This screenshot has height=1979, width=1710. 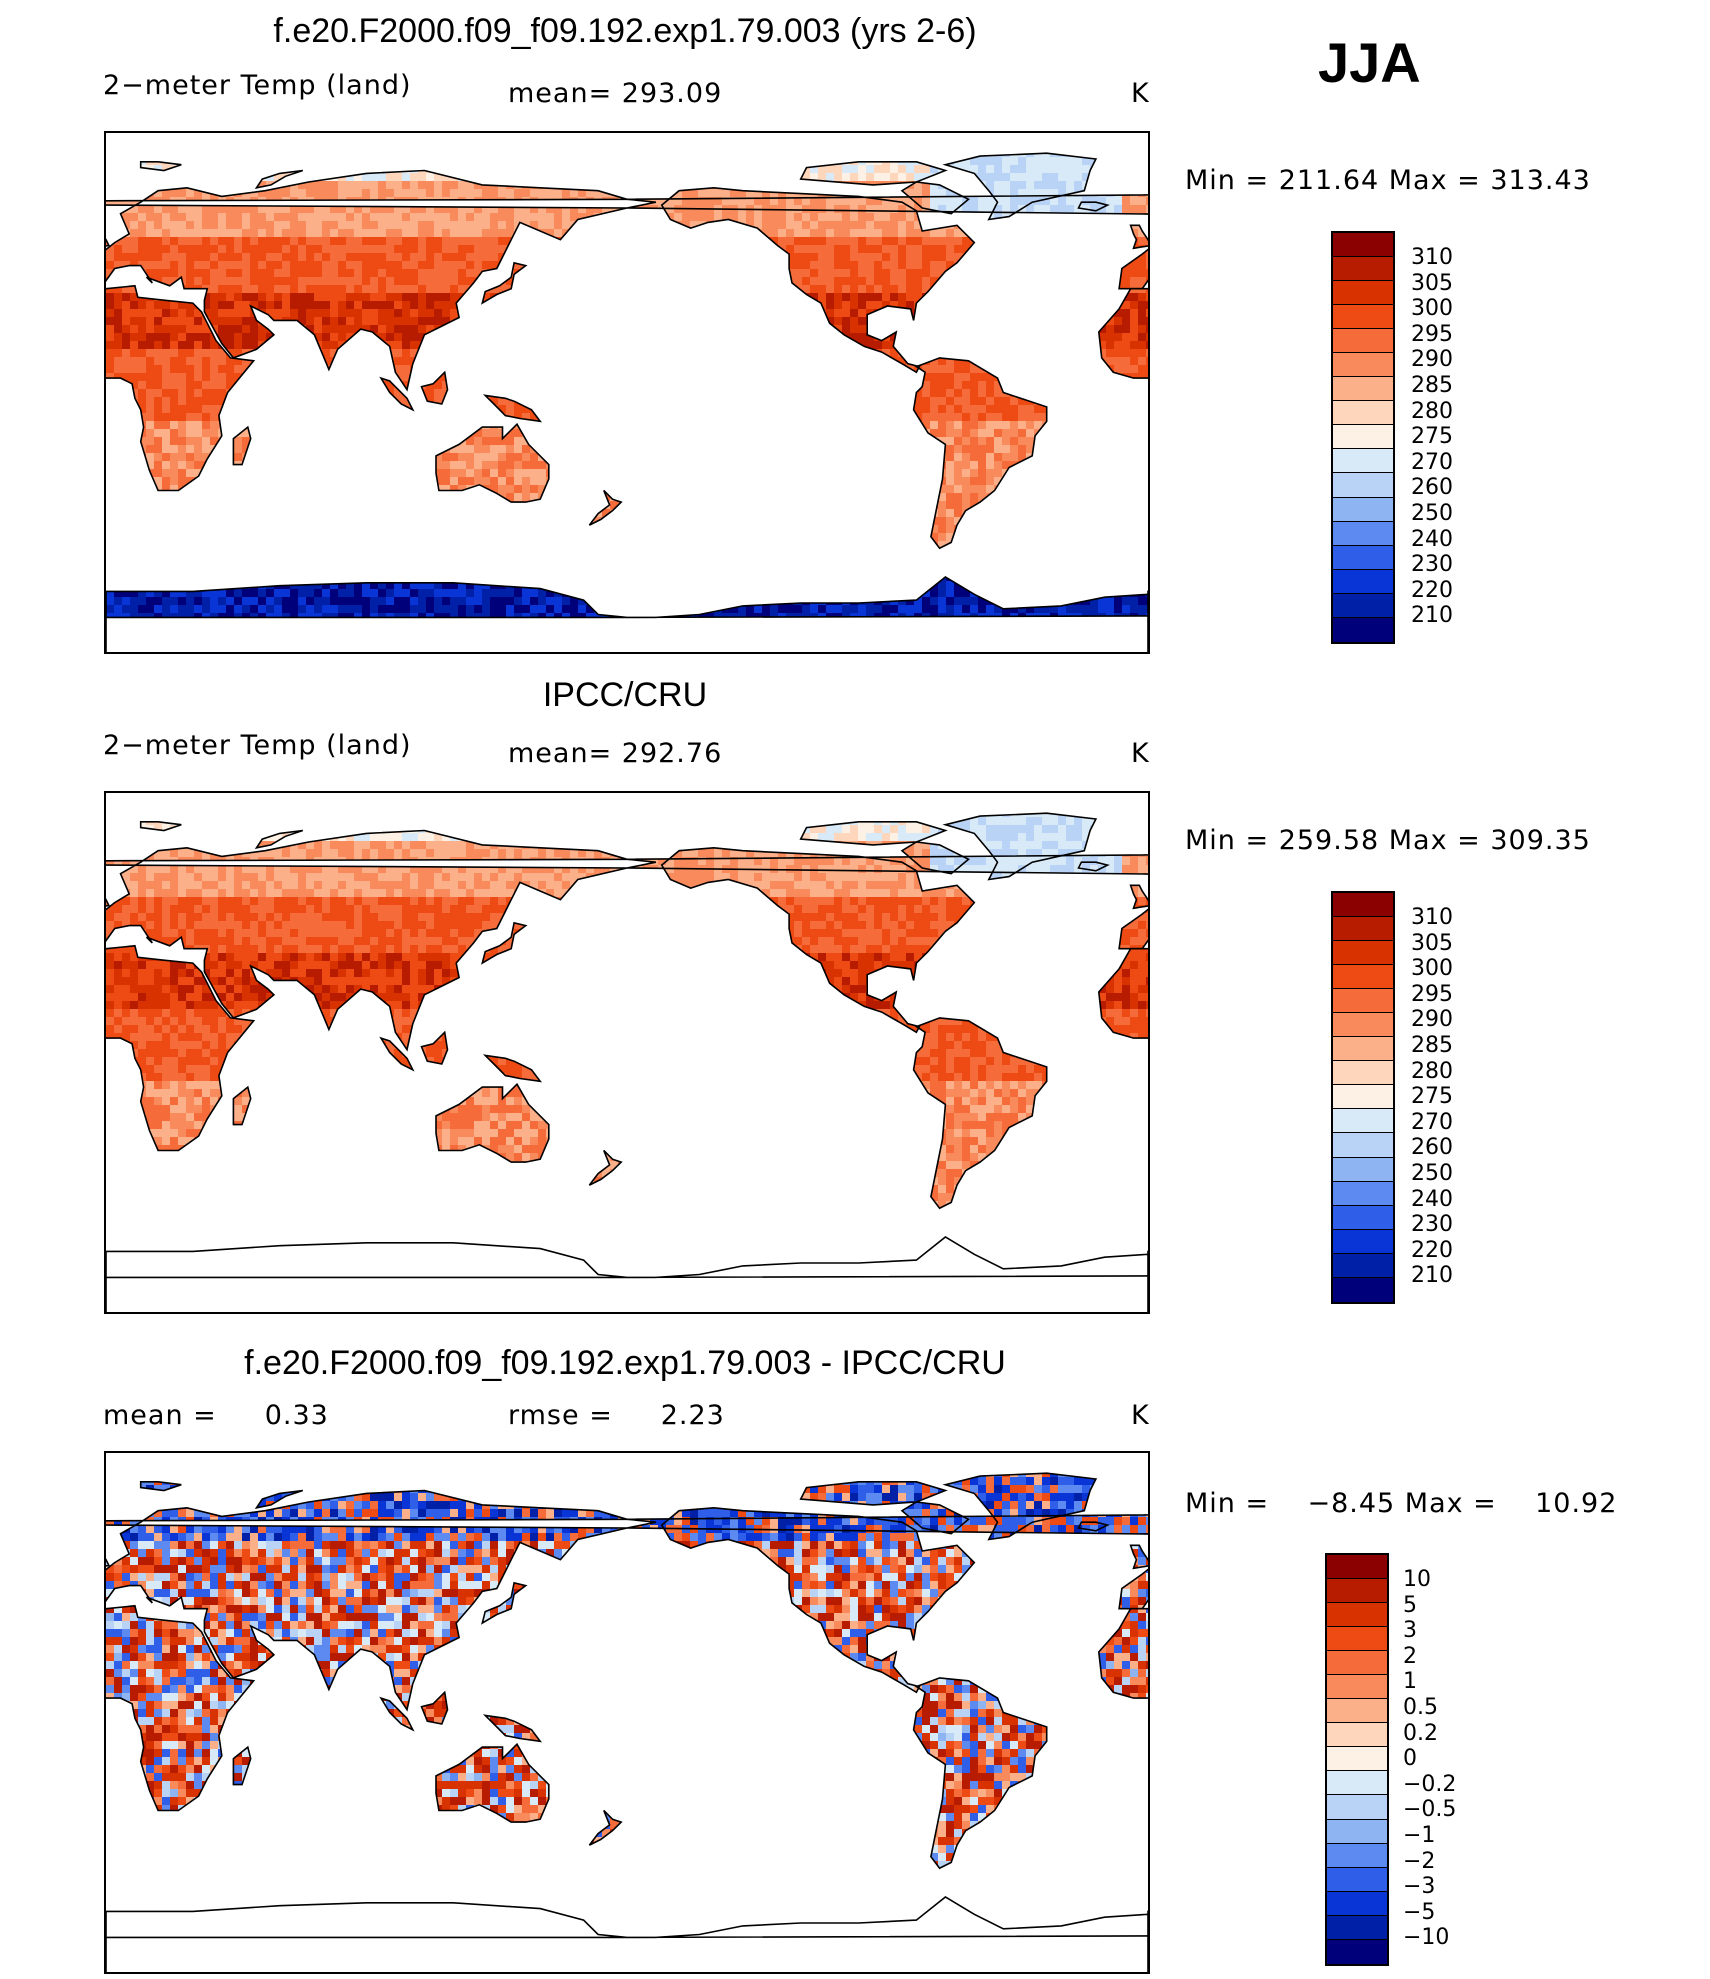 What do you see at coordinates (1140, 93) in the screenshot?
I see `panel-1-units-label: K` at bounding box center [1140, 93].